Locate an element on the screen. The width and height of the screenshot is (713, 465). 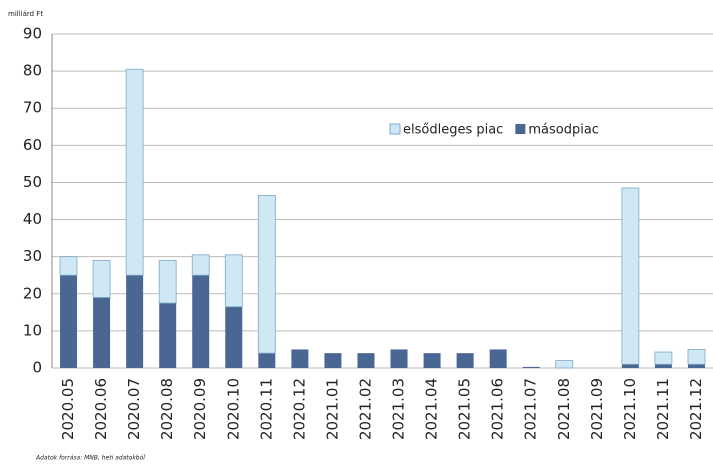
x-tick-label: 2020.12 is located at coordinates (299, 409).